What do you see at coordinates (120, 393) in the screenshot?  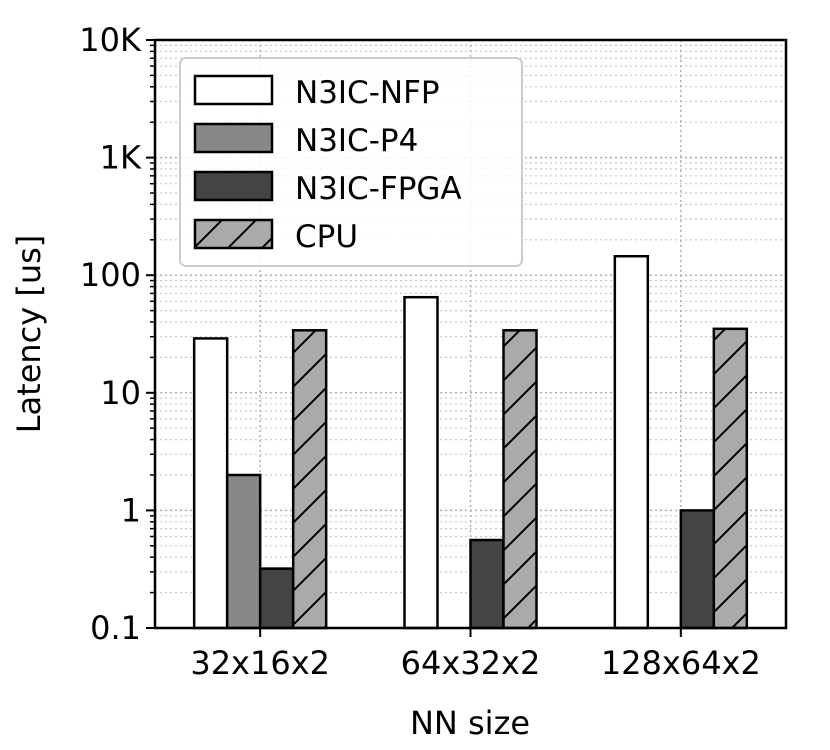 I see `y-tick-label: 10` at bounding box center [120, 393].